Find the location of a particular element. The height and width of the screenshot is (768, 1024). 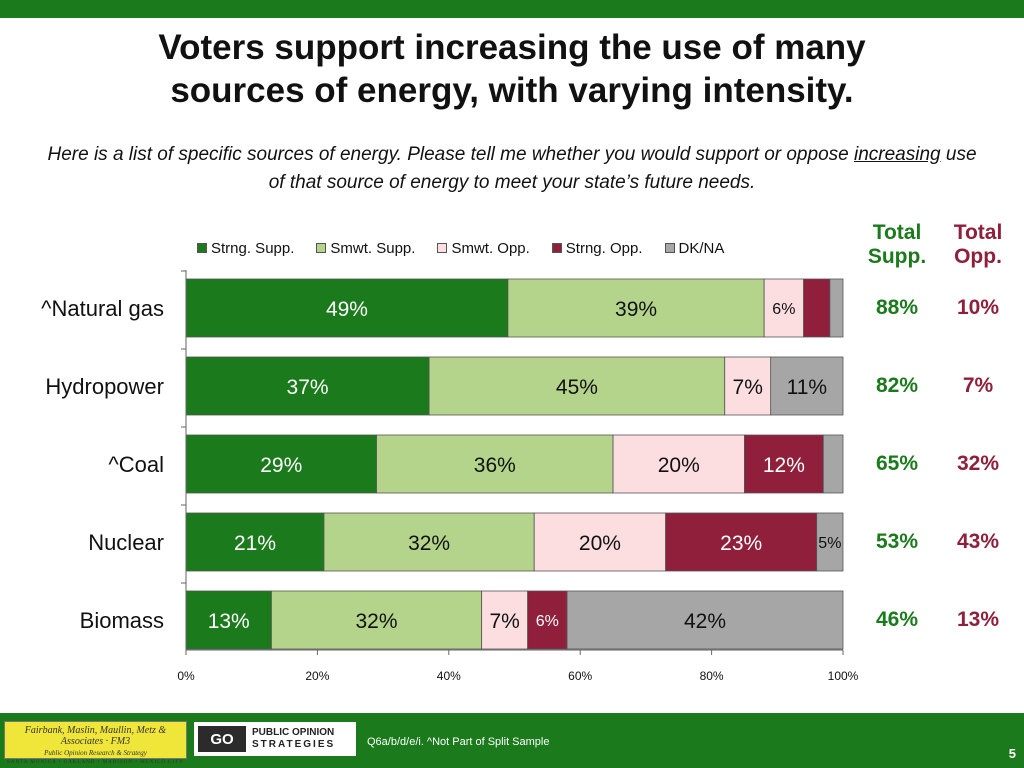

bar-segment-biomass-smwt-supp is located at coordinates (377, 620).